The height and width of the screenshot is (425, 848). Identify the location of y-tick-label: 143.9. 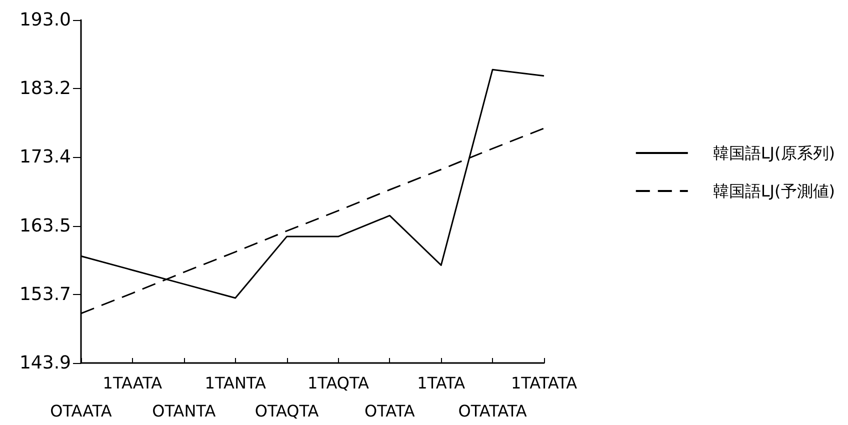
(45, 363).